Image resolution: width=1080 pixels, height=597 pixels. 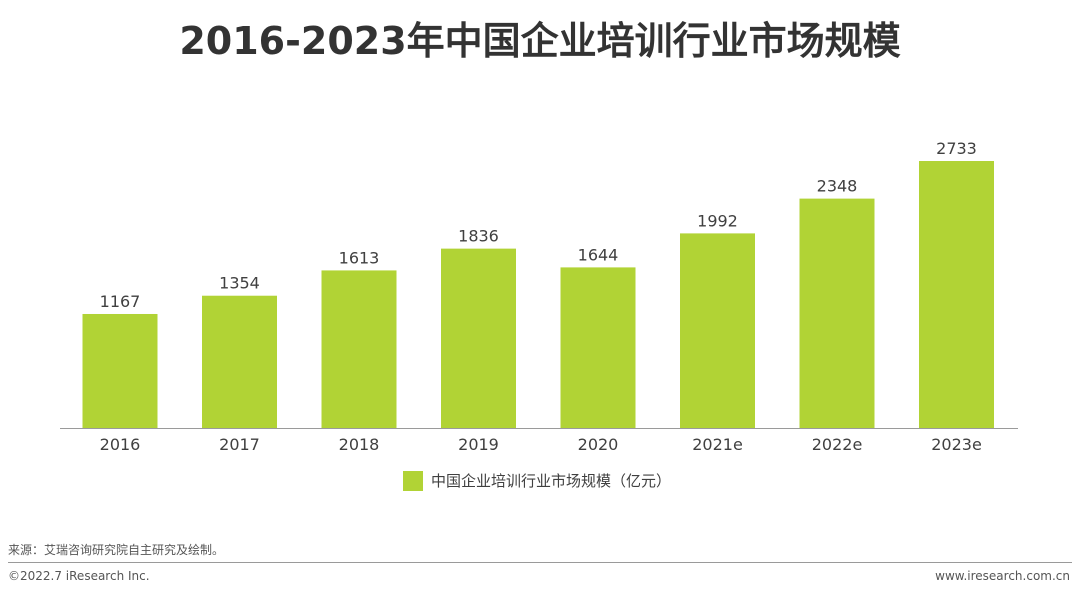 I want to click on bar-2018, so click(x=359, y=349).